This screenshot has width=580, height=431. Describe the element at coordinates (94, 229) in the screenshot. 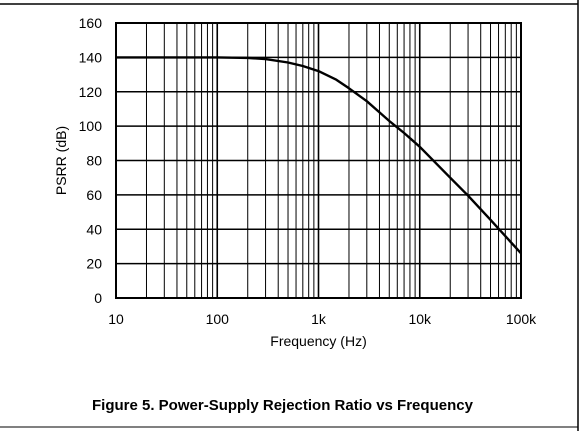

I see `y-tick-label: 40` at that location.